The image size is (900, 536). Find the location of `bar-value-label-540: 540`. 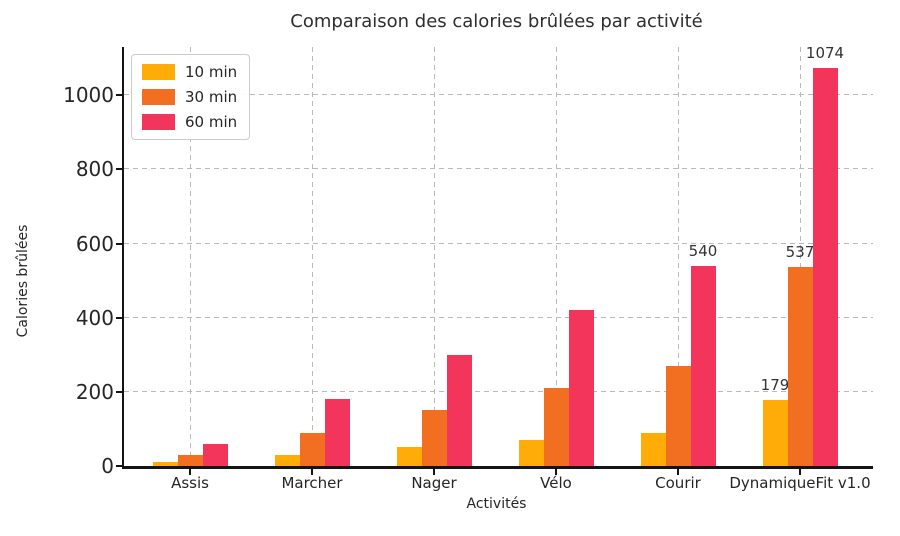

bar-value-label-540: 540 is located at coordinates (703, 250).